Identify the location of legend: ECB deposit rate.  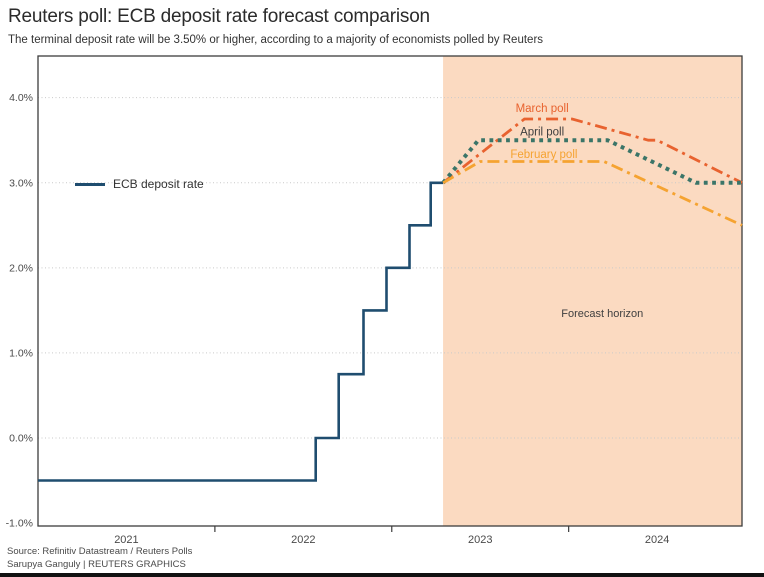
(139, 184).